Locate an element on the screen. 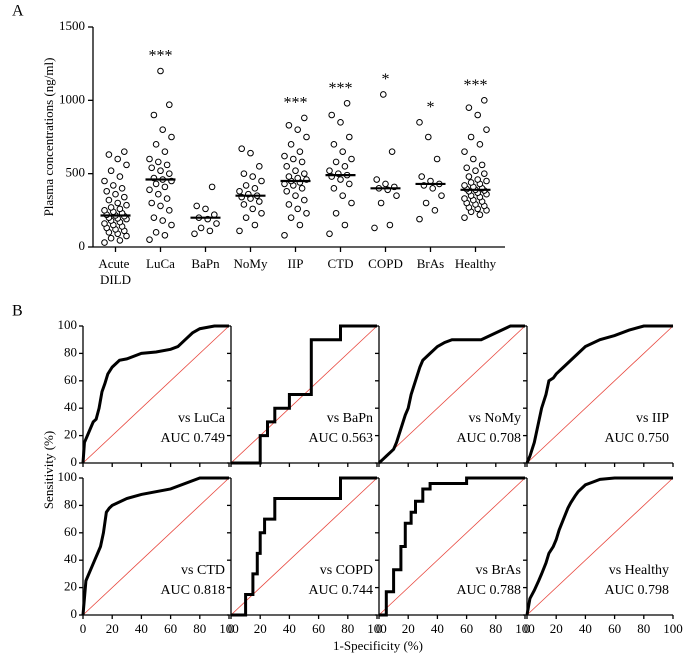  comparison-label: vs Healthy is located at coordinates (639, 570).